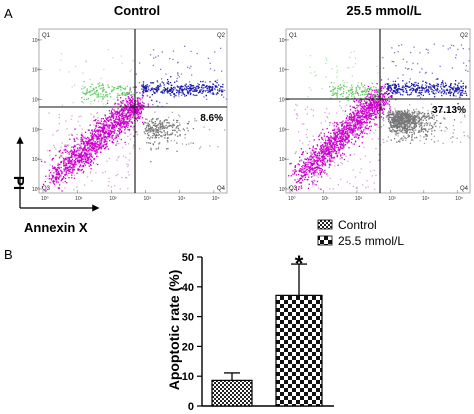  Describe the element at coordinates (188, 288) in the screenshot. I see `y-tick-label: 40` at that location.